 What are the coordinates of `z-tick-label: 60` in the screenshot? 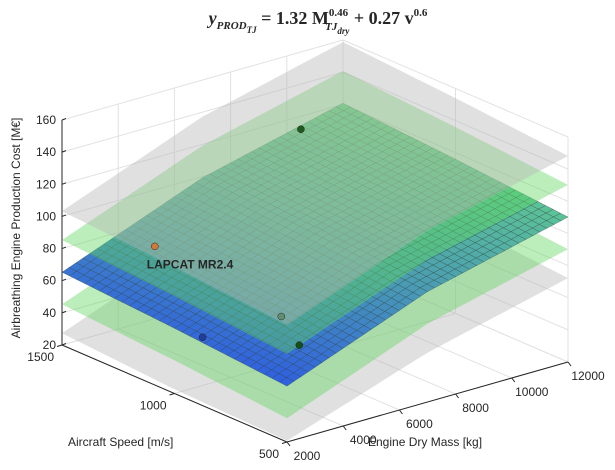 It's located at (50, 281).